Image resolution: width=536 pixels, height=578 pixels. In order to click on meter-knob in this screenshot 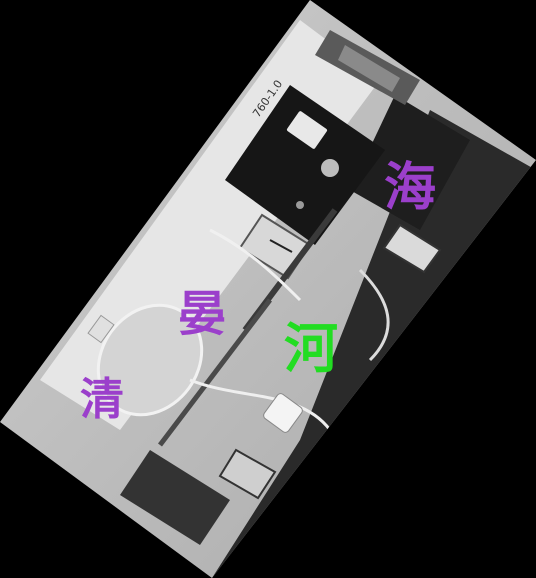, I will do `click(330, 168)`.